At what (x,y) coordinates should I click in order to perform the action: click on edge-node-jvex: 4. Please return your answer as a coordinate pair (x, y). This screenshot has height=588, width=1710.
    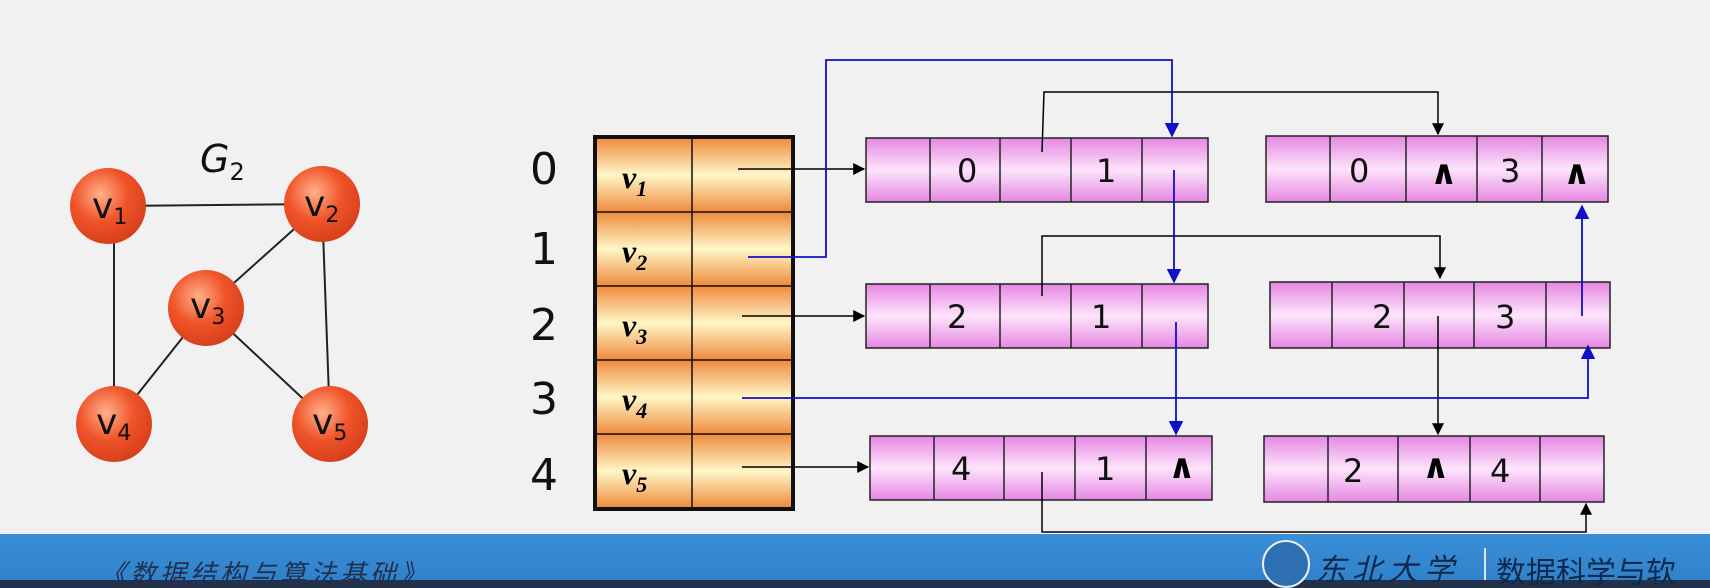
    Looking at the image, I should click on (1500, 471).